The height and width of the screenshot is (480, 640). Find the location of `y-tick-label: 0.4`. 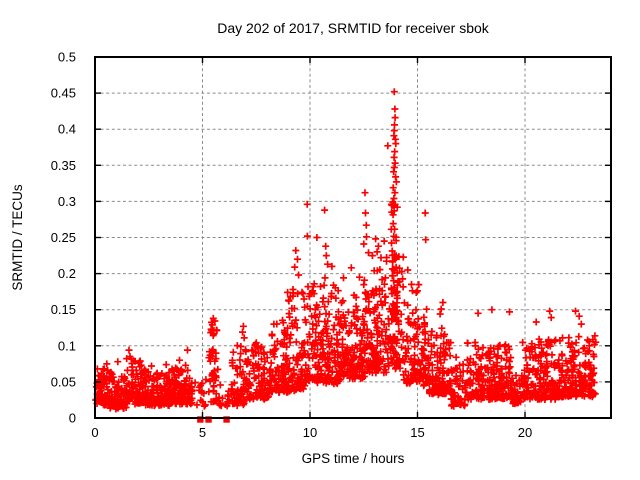

y-tick-label: 0.4 is located at coordinates (67, 129).